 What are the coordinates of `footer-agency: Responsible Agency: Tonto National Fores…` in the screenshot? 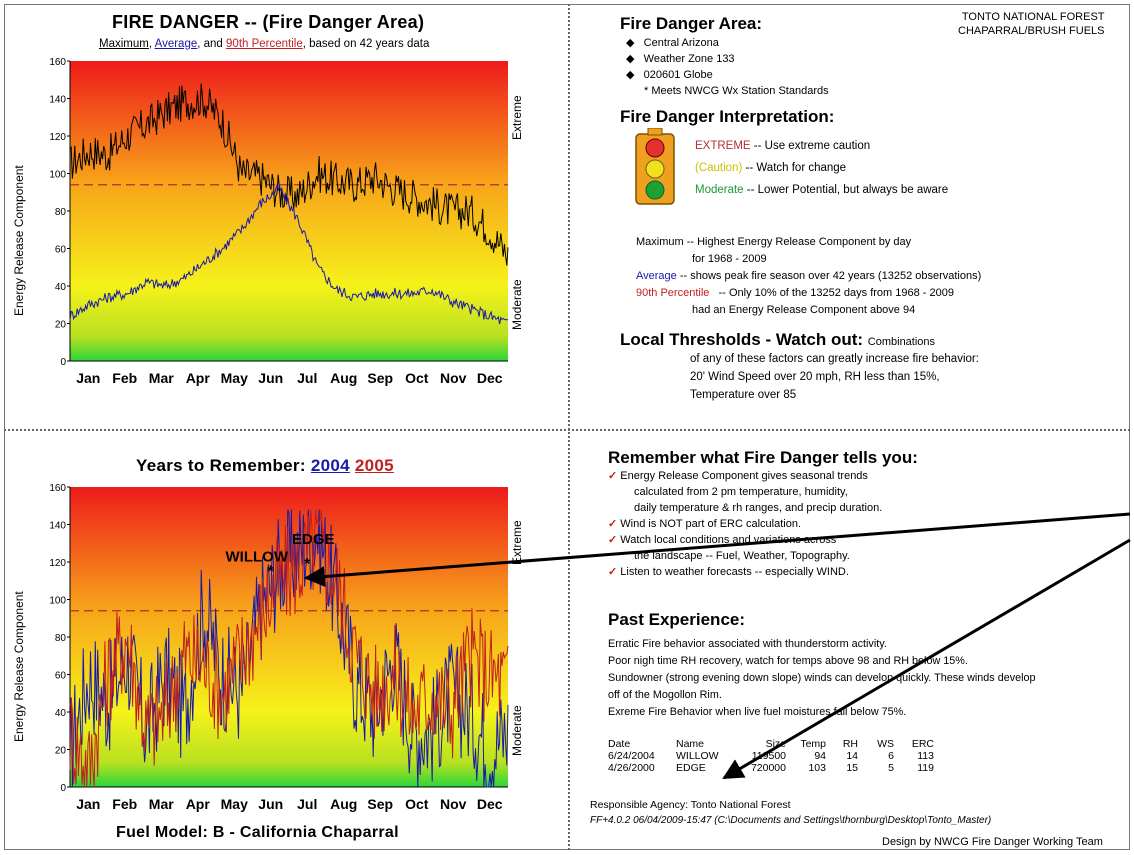 It's located at (690, 805).